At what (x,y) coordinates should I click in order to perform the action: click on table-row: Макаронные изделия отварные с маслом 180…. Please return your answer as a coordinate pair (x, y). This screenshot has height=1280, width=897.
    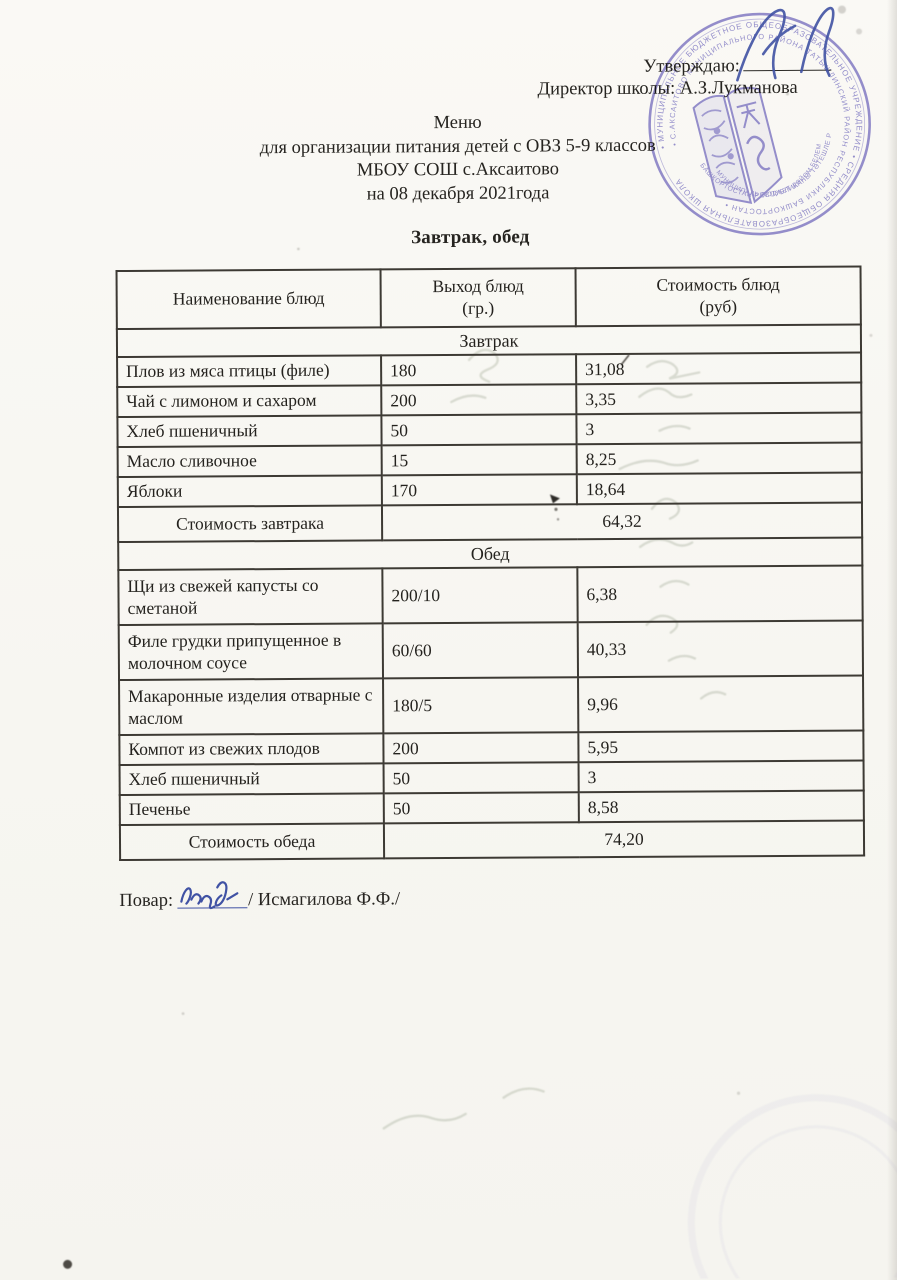
    Looking at the image, I should click on (491, 705).